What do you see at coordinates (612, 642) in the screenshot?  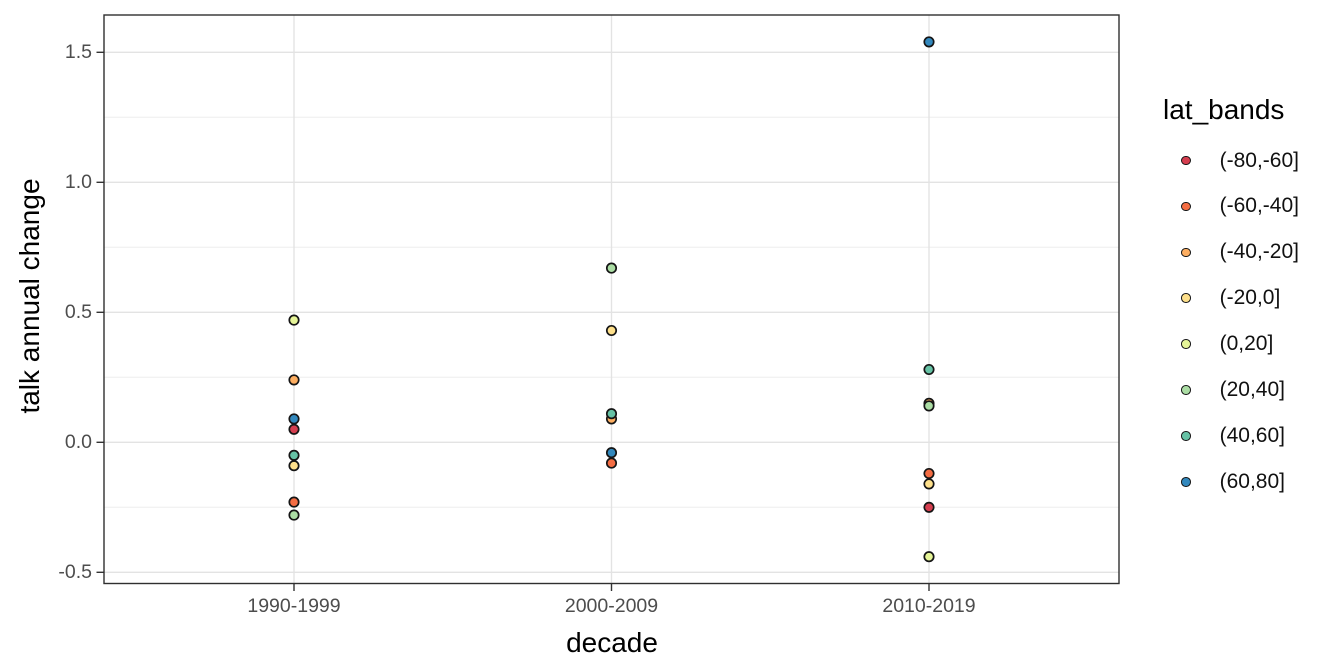 I see `x-axis-title: decade` at bounding box center [612, 642].